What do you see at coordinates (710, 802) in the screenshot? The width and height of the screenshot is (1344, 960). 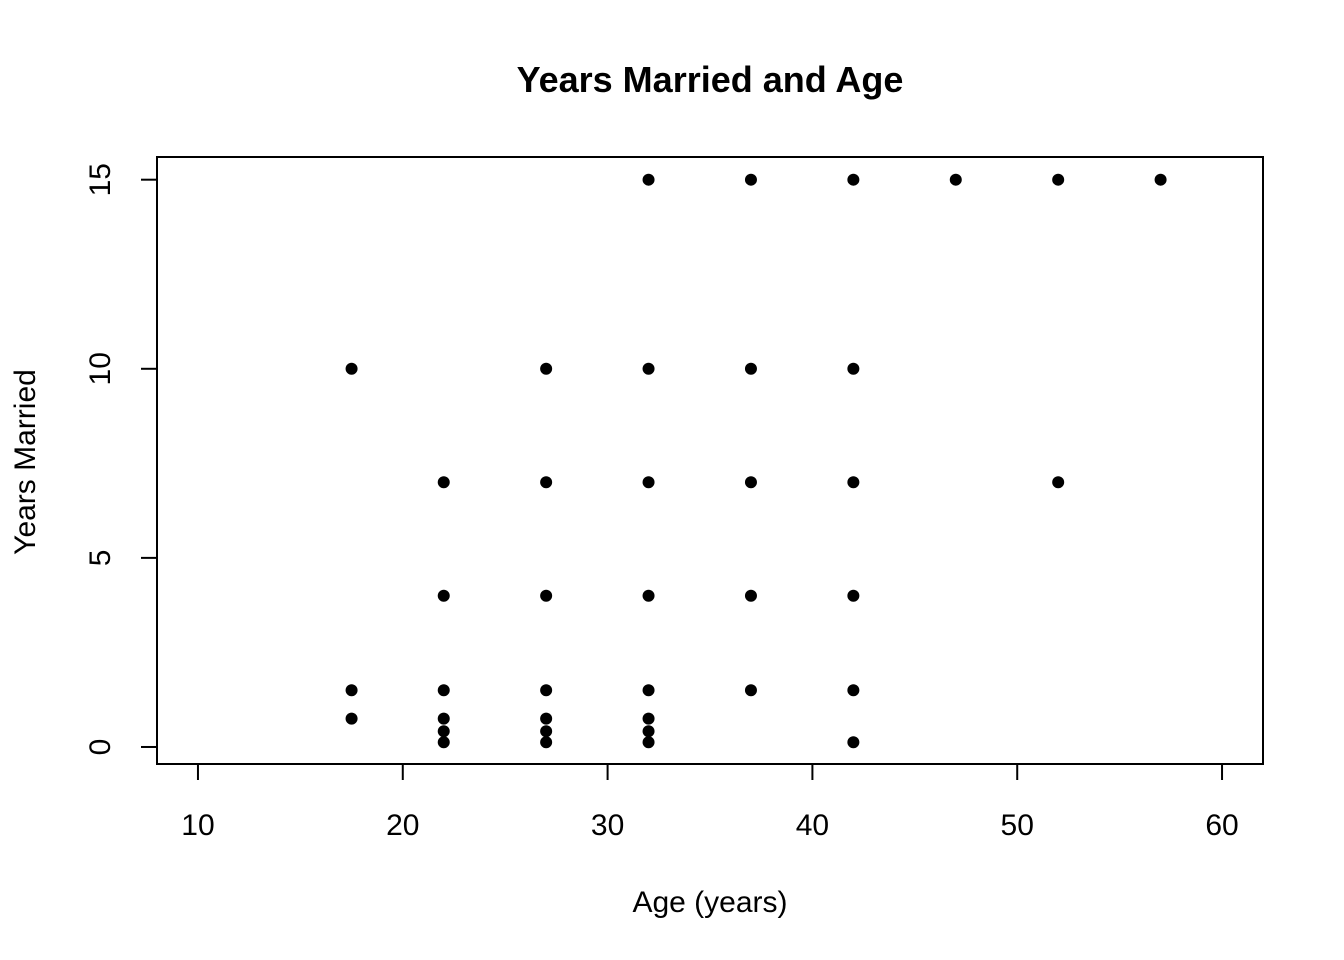 I see `x-axis: 10 20 30 40 50 60` at bounding box center [710, 802].